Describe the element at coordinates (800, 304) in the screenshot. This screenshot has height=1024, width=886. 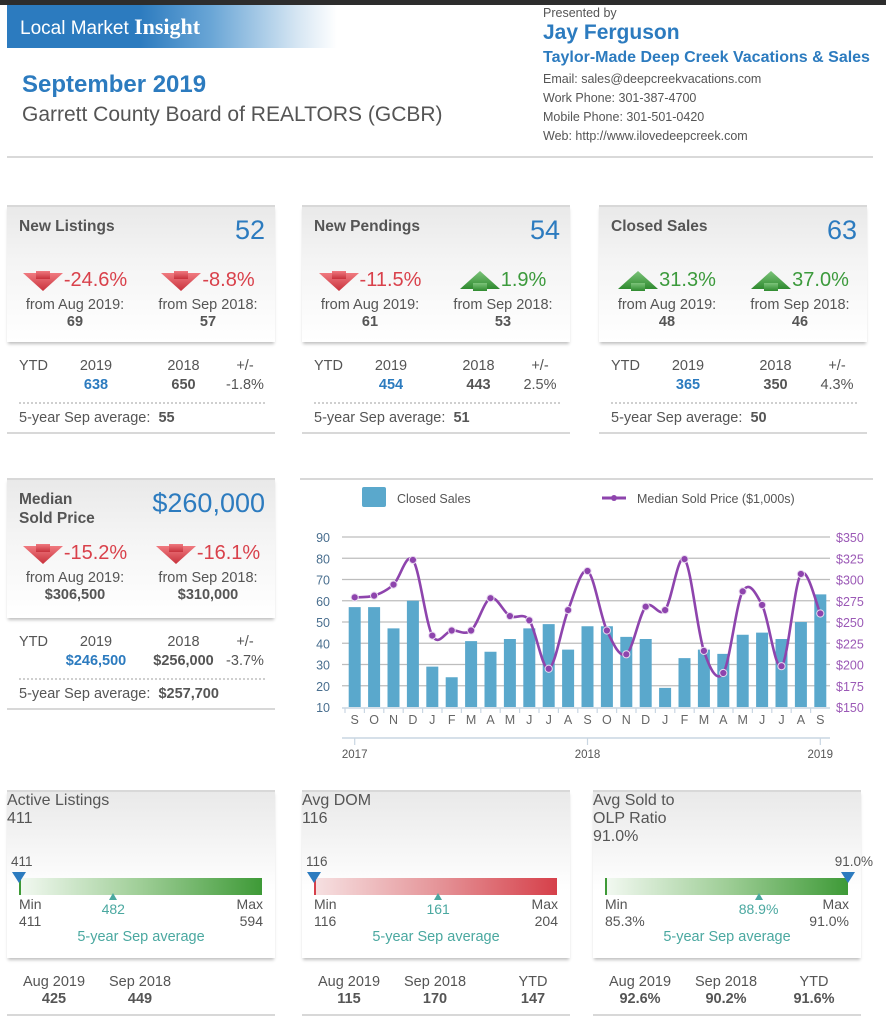
I see `change-label: from Sep 2018:` at that location.